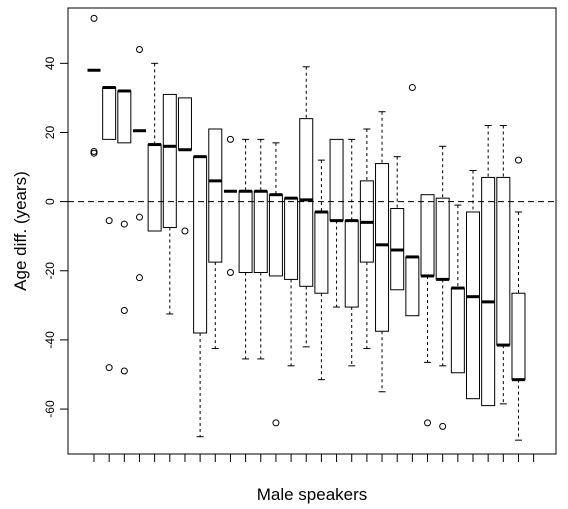  What do you see at coordinates (50, 409) in the screenshot?
I see `y-tick-label: -60` at bounding box center [50, 409].